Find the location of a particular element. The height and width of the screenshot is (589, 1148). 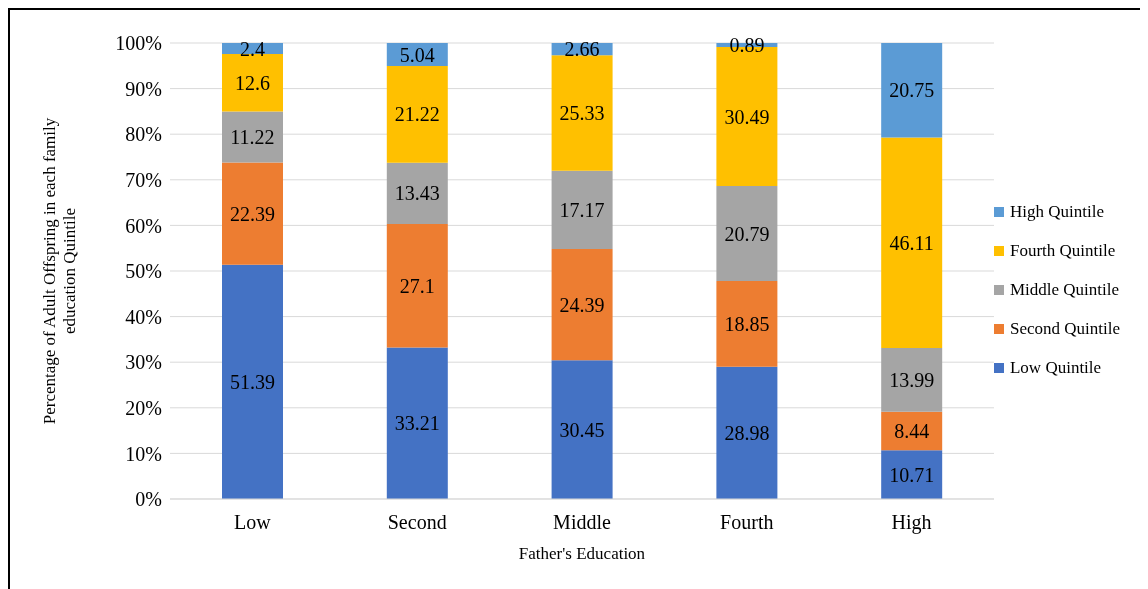

data-label: 12.6 is located at coordinates (252, 82).